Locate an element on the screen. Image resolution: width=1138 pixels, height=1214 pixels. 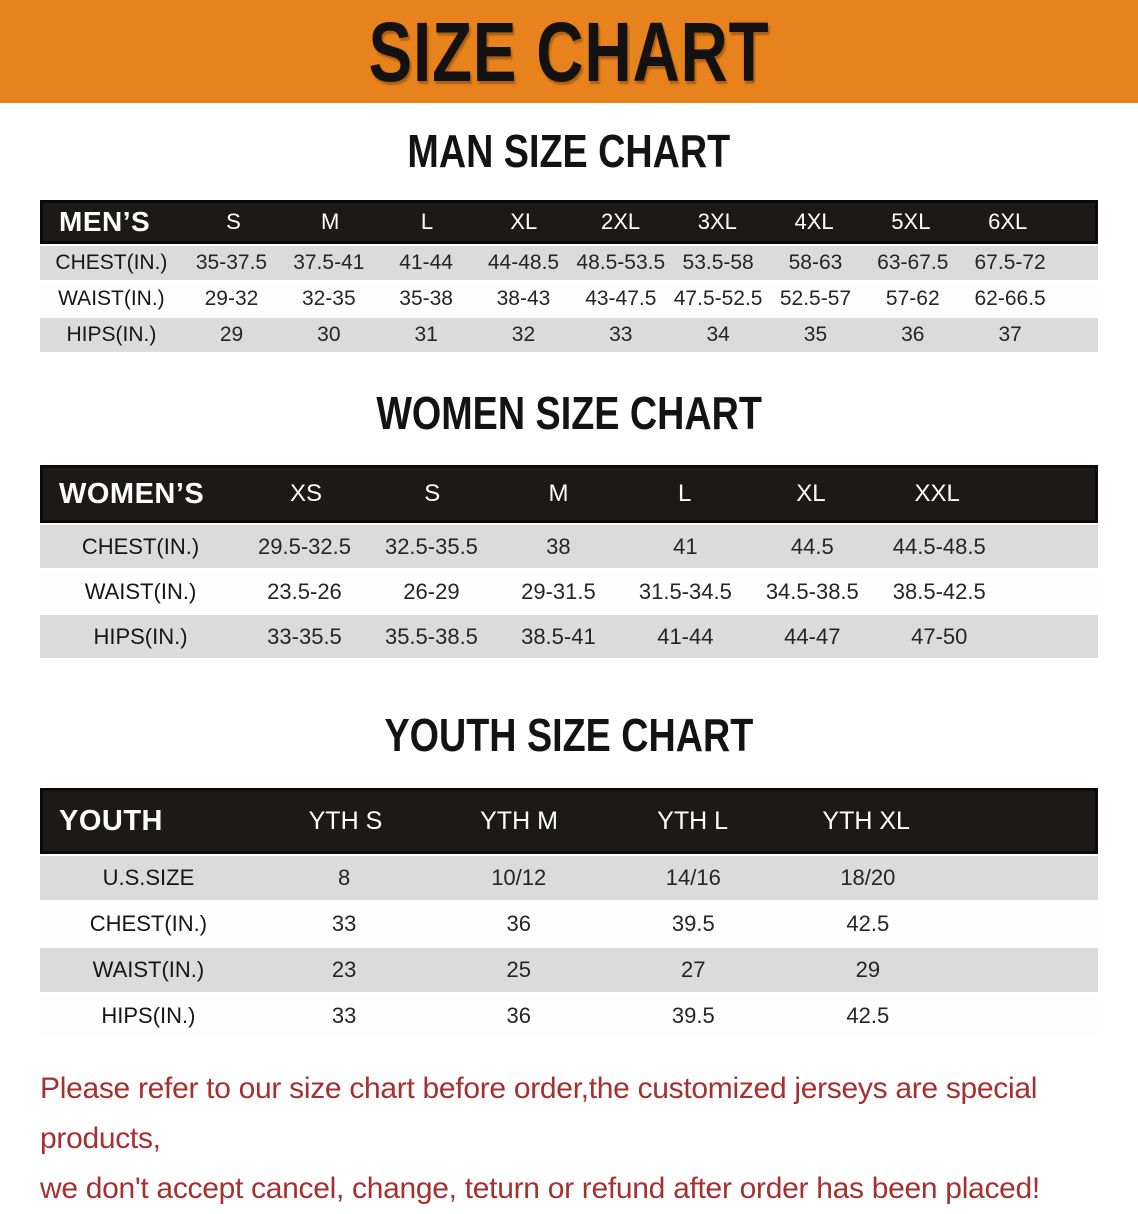
table-cell: 44-48.5 is located at coordinates (523, 262).